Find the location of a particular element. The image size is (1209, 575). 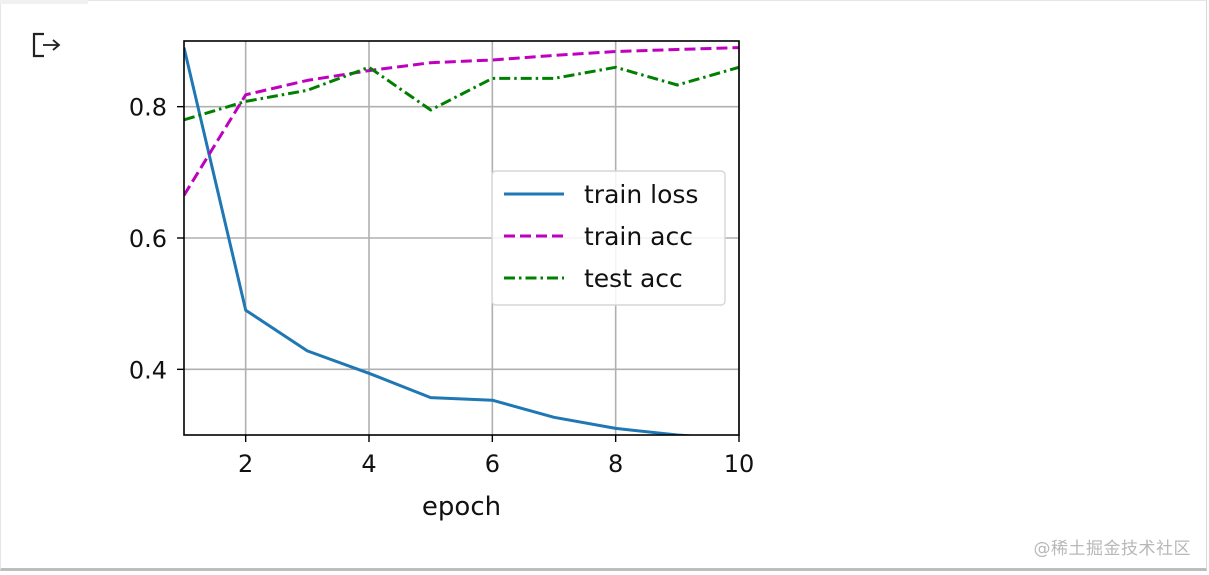

x-tick-label: 10 is located at coordinates (739, 464).